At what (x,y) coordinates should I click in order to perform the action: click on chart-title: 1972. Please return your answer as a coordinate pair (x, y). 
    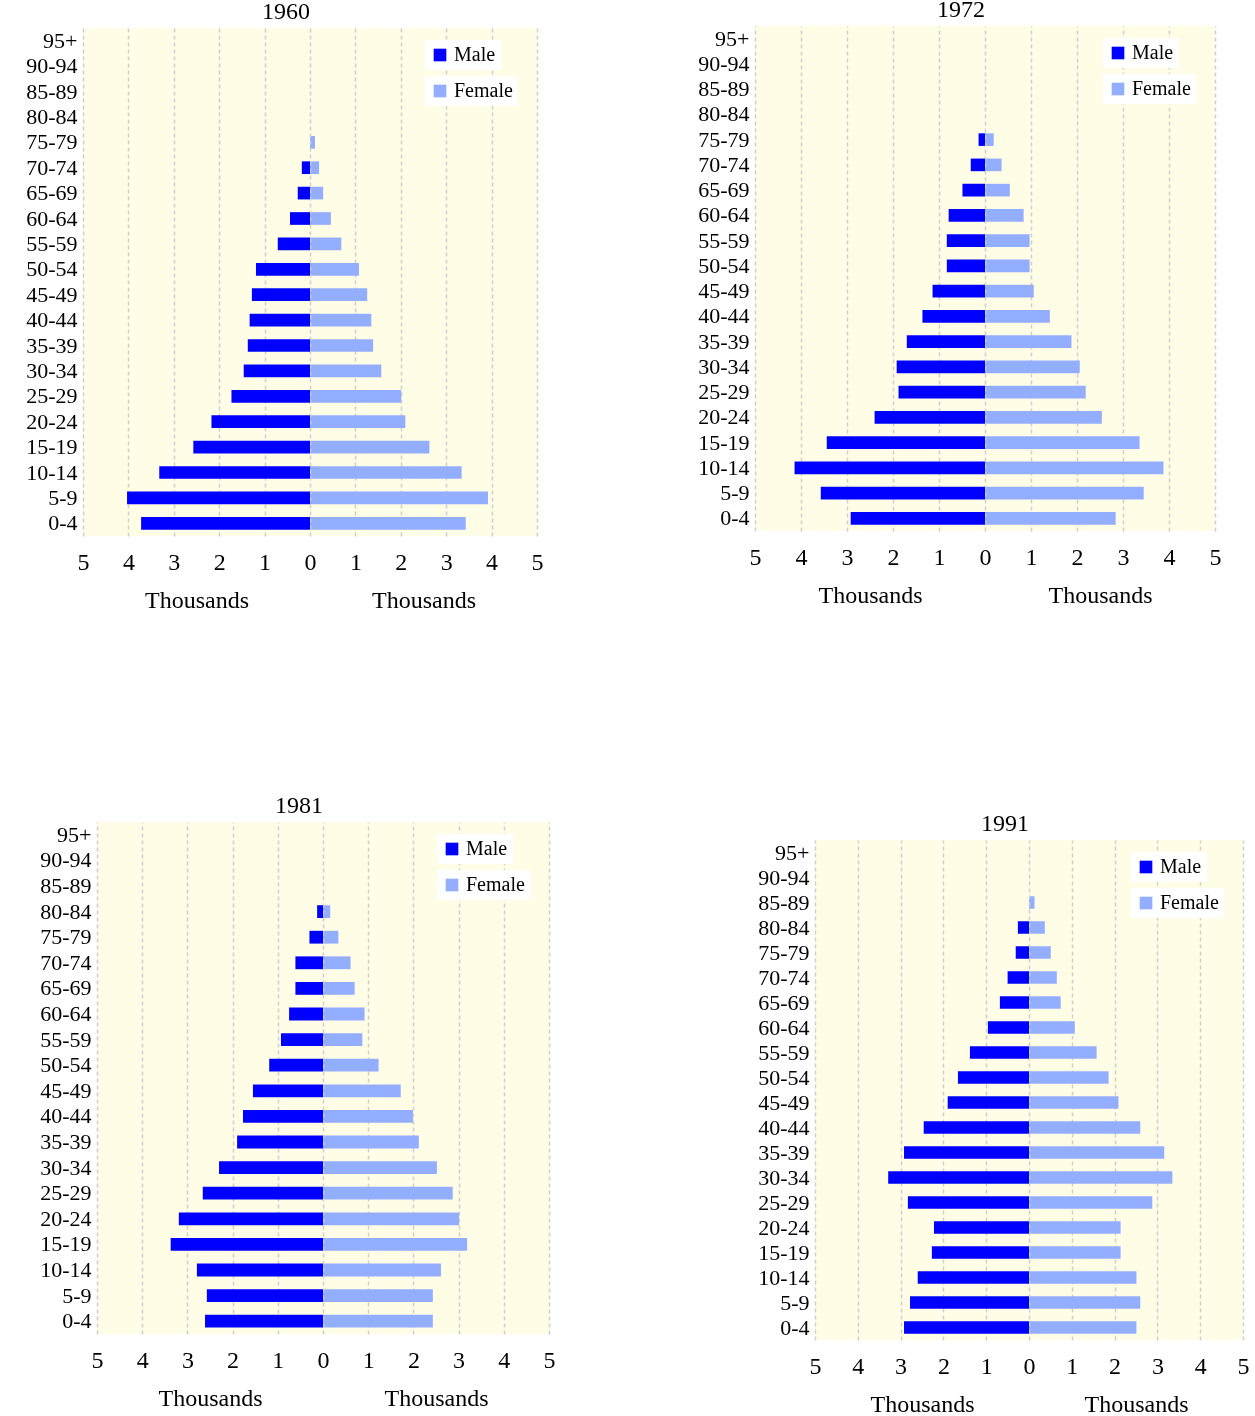
    Looking at the image, I should click on (961, 11).